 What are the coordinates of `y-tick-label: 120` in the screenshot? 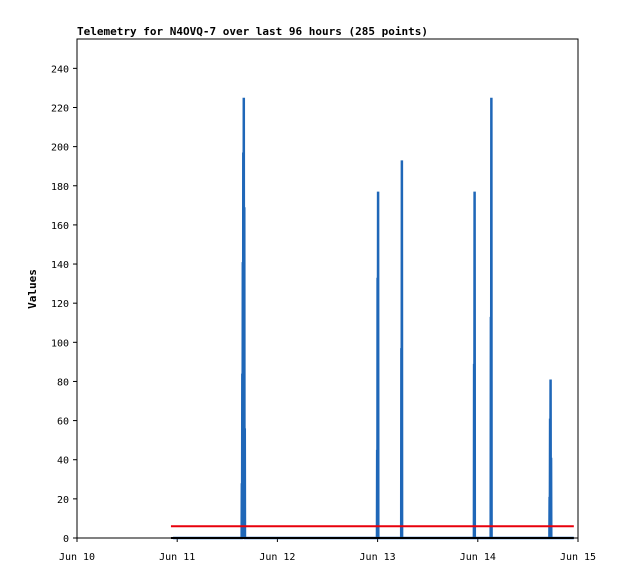 It's located at (60, 304).